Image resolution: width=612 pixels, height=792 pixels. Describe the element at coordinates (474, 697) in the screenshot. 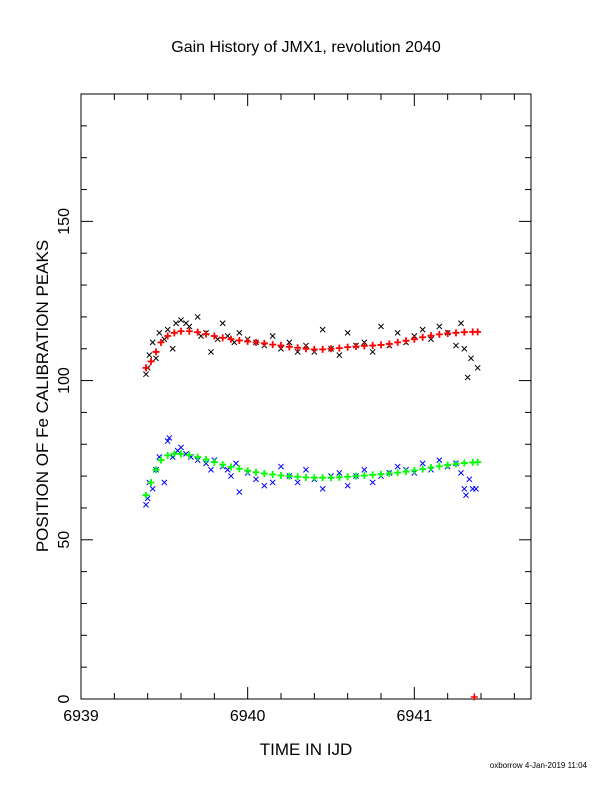

I see `axis-marker` at that location.